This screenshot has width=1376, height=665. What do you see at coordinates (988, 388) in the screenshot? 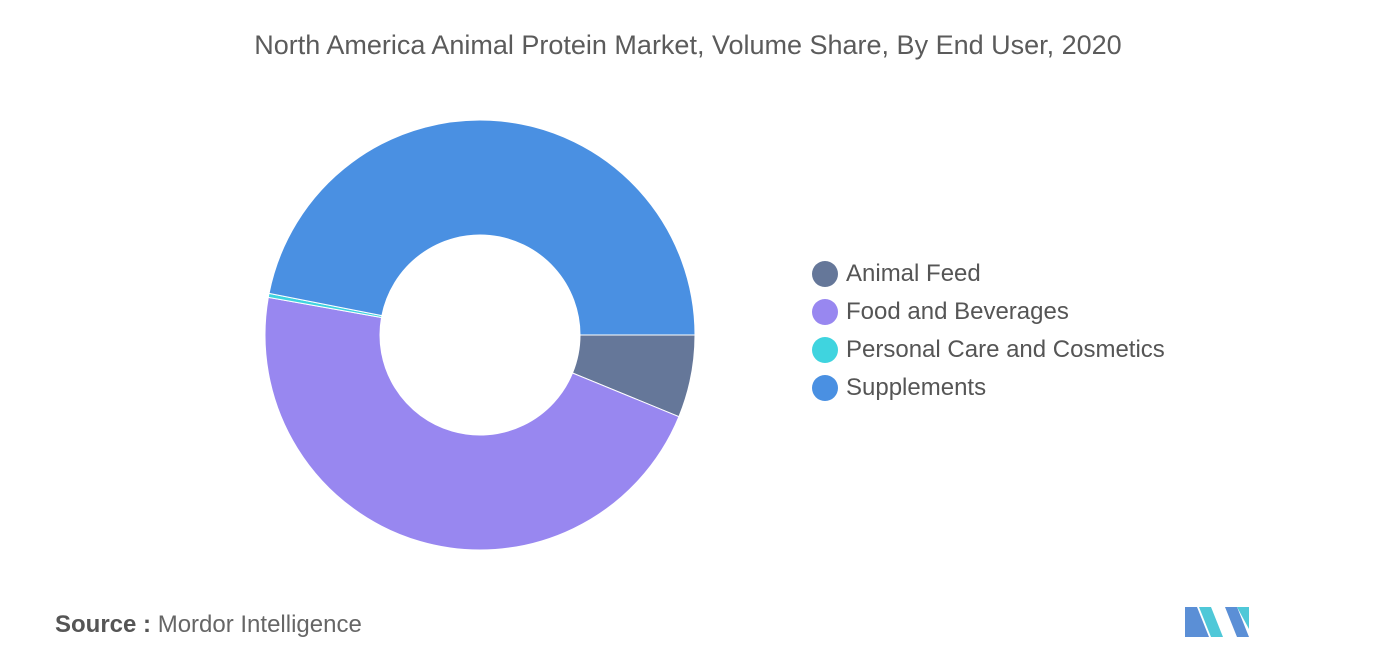
I see `legend-item-supplements: Supplements` at bounding box center [988, 388].